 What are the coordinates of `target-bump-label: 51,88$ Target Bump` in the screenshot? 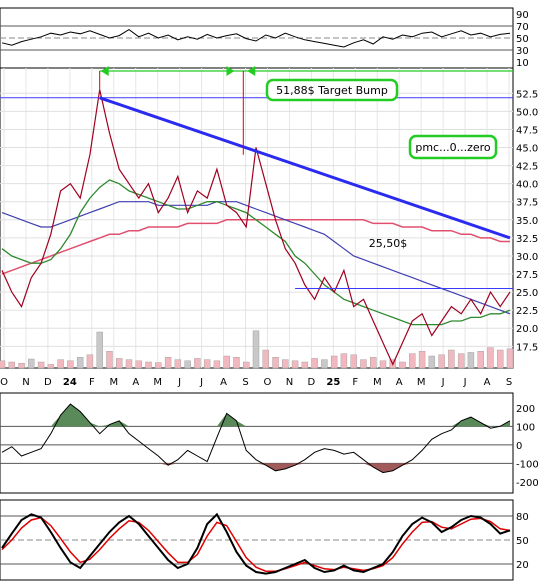 It's located at (332, 90).